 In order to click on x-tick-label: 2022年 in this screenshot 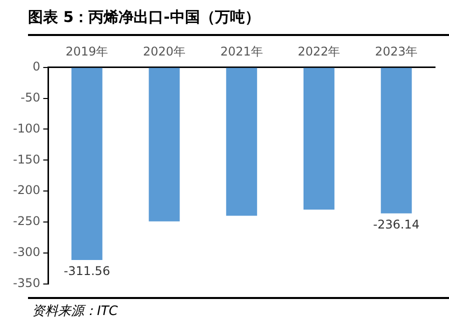, I will do `click(319, 51)`.